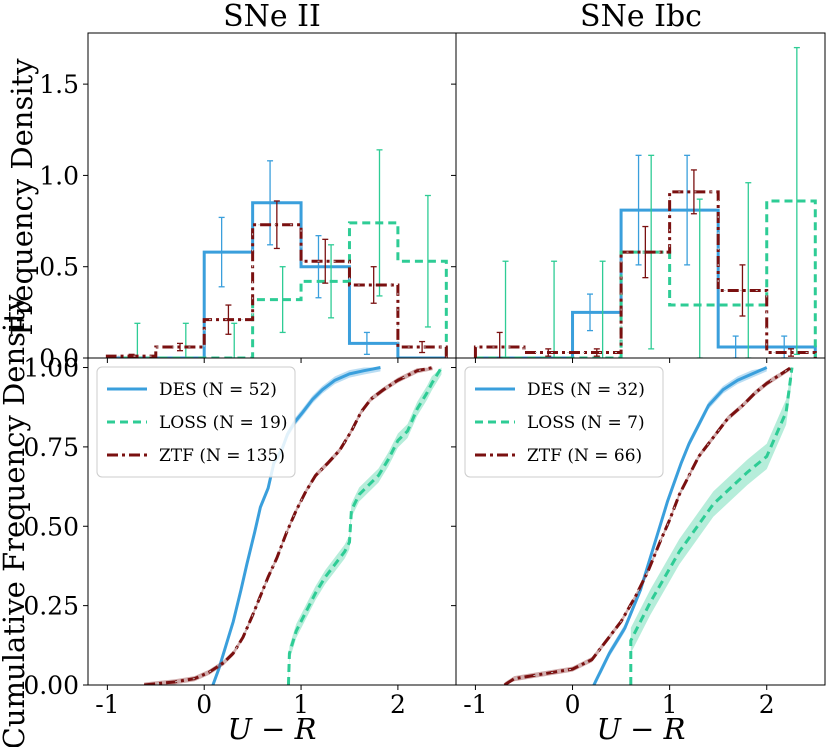  I want to click on title-sne-ibc: SNe Ibc, so click(641, 17).